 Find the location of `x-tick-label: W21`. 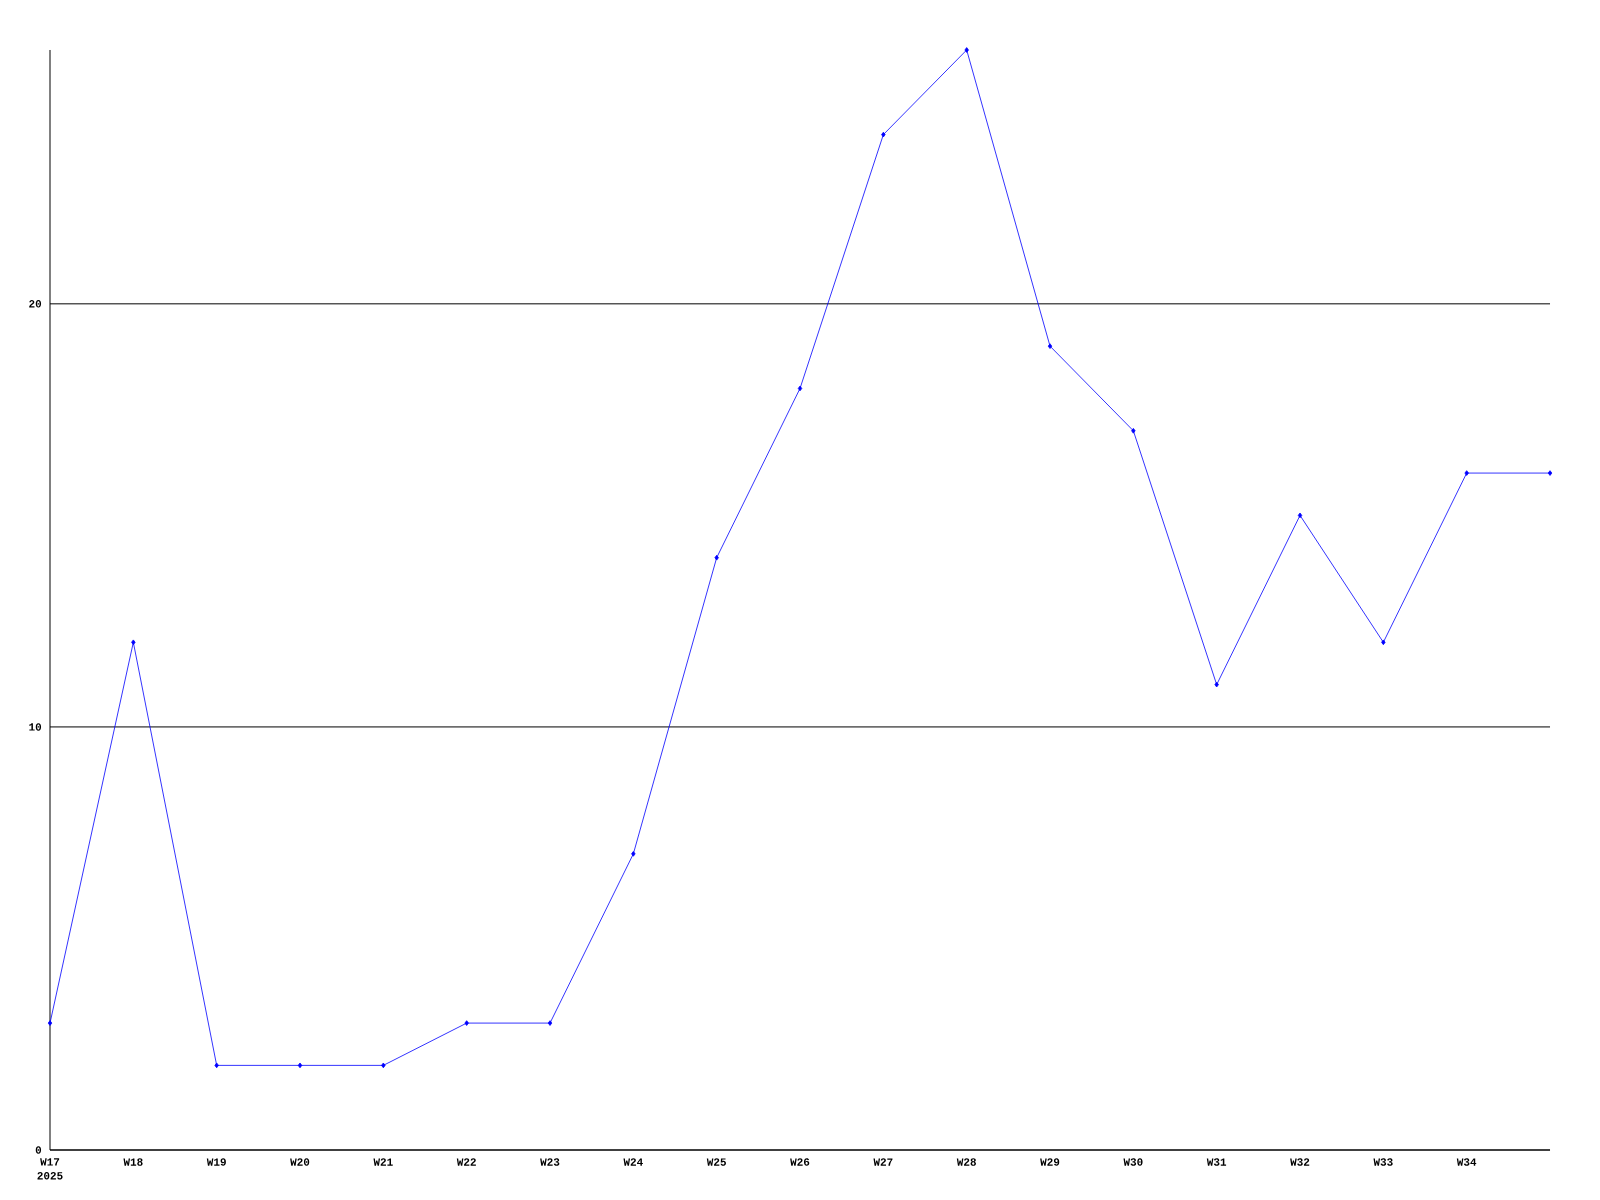

x-tick-label: W21 is located at coordinates (383, 1162).